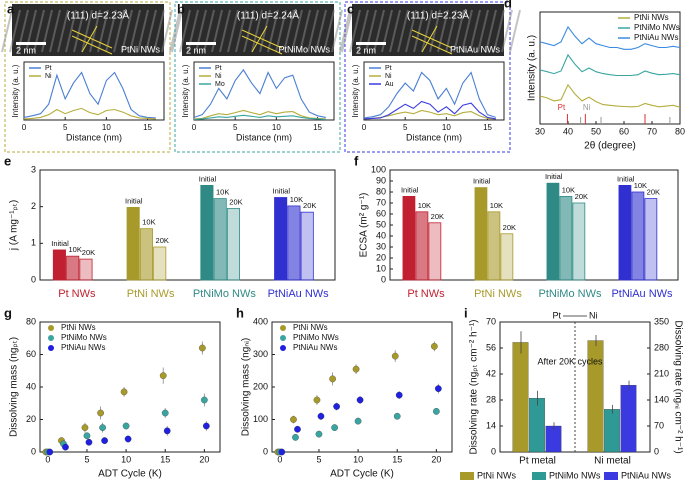  I want to click on y-tick-label: 60, so click(381, 213).